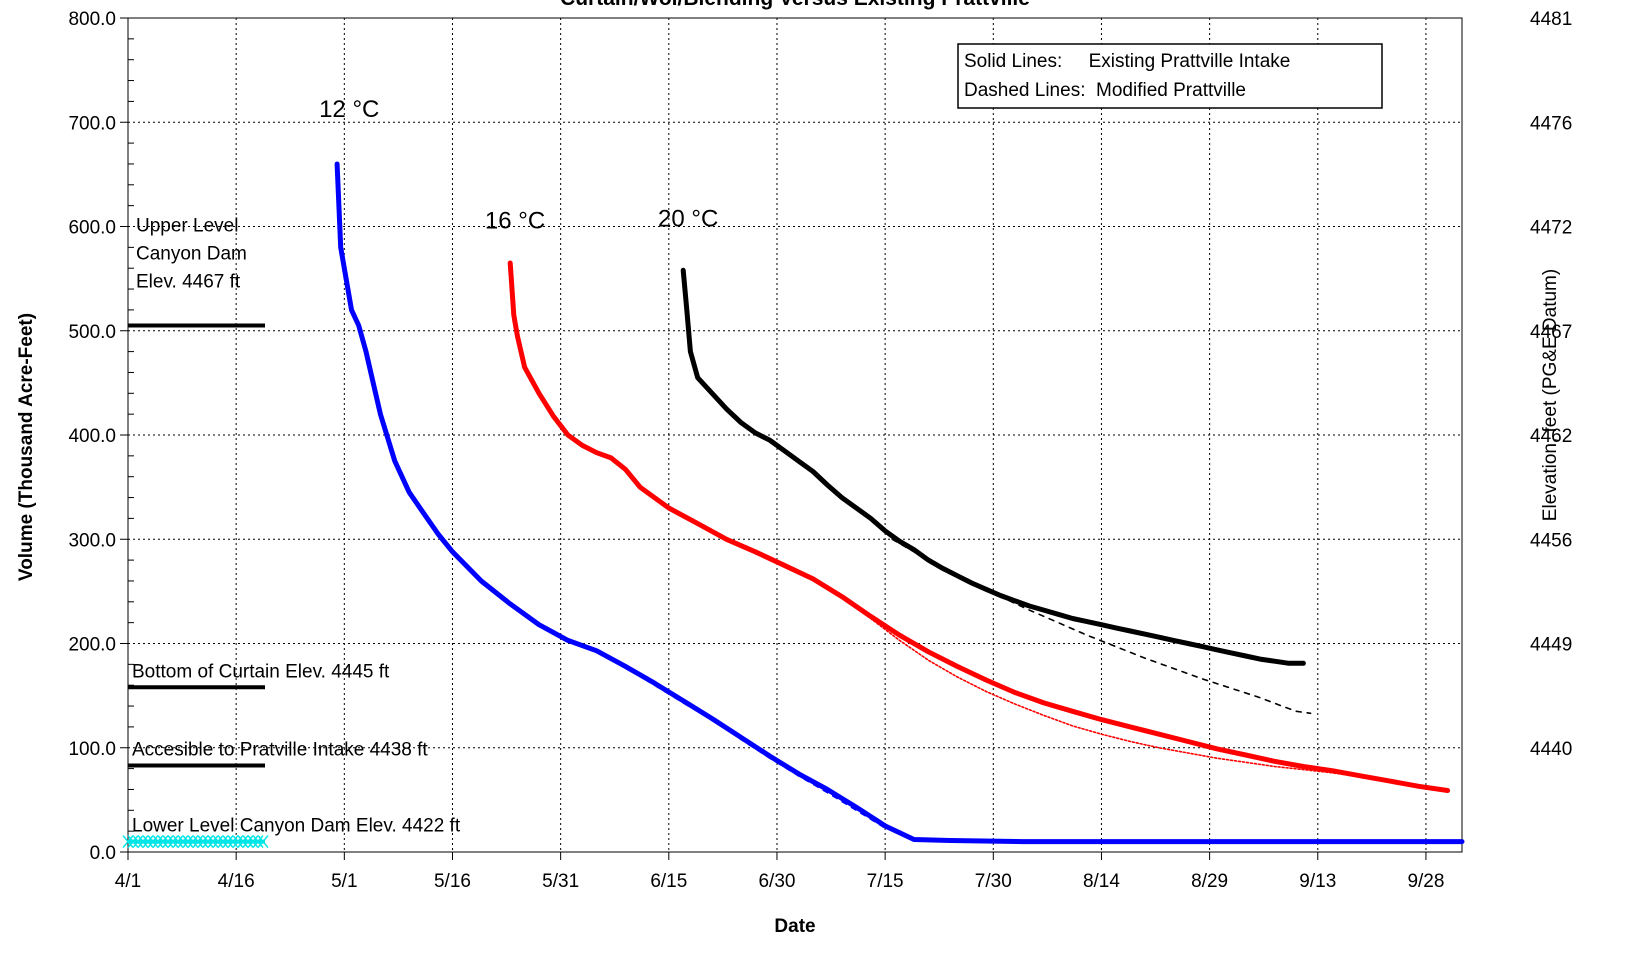 This screenshot has height=977, width=1631. I want to click on y2-tick-label: 4467, so click(1551, 332).